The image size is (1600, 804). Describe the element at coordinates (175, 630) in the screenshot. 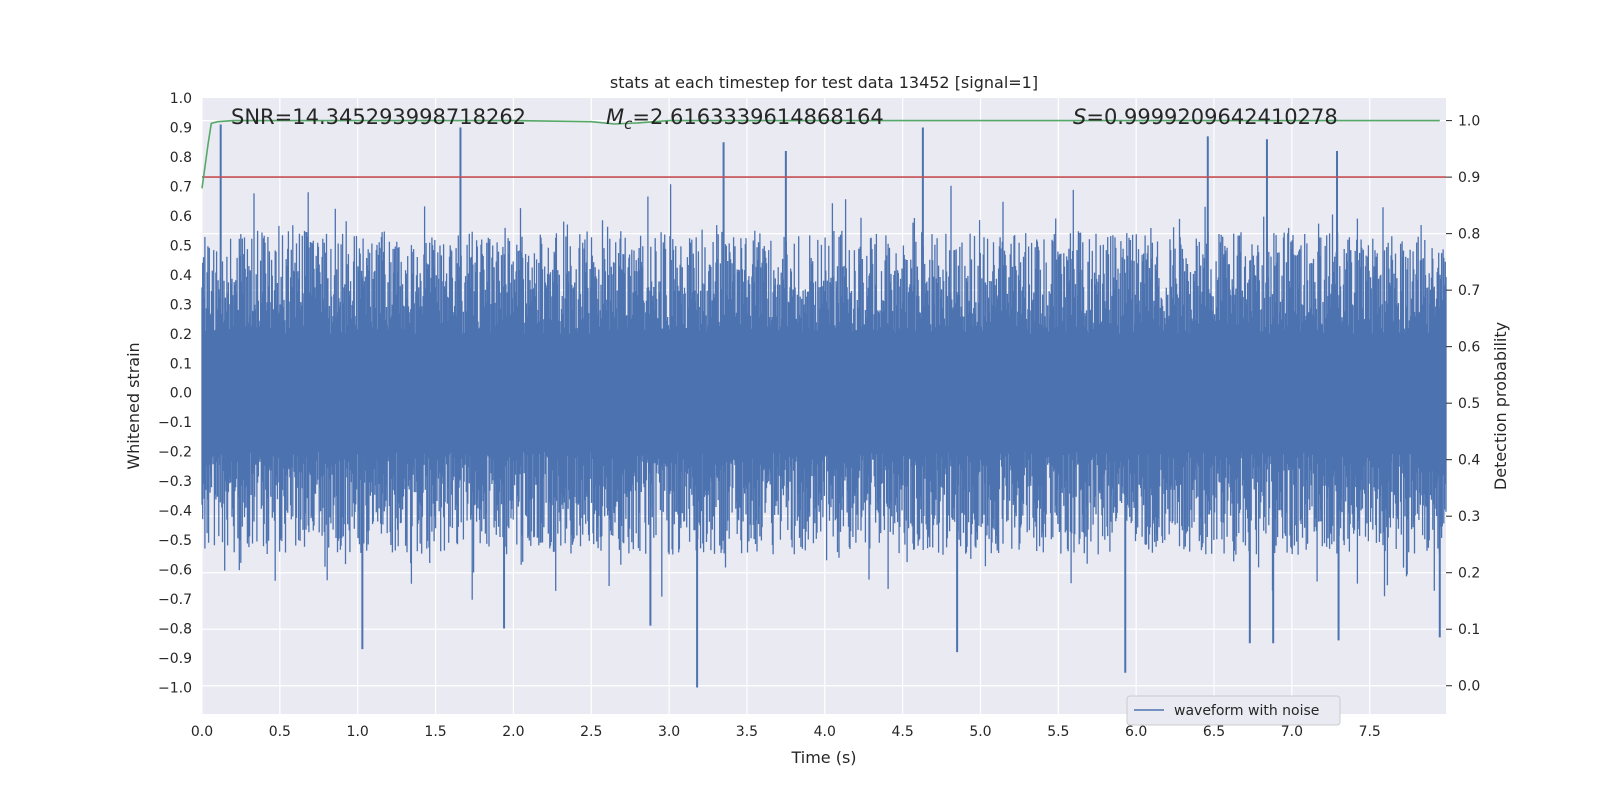

I see `y-tick-label: −0.8` at that location.